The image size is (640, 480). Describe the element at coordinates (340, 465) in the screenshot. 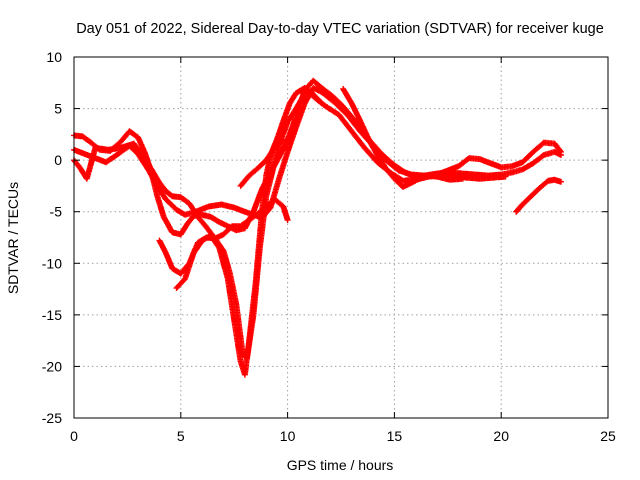

I see `x-axis-label: GPS time / hours` at that location.